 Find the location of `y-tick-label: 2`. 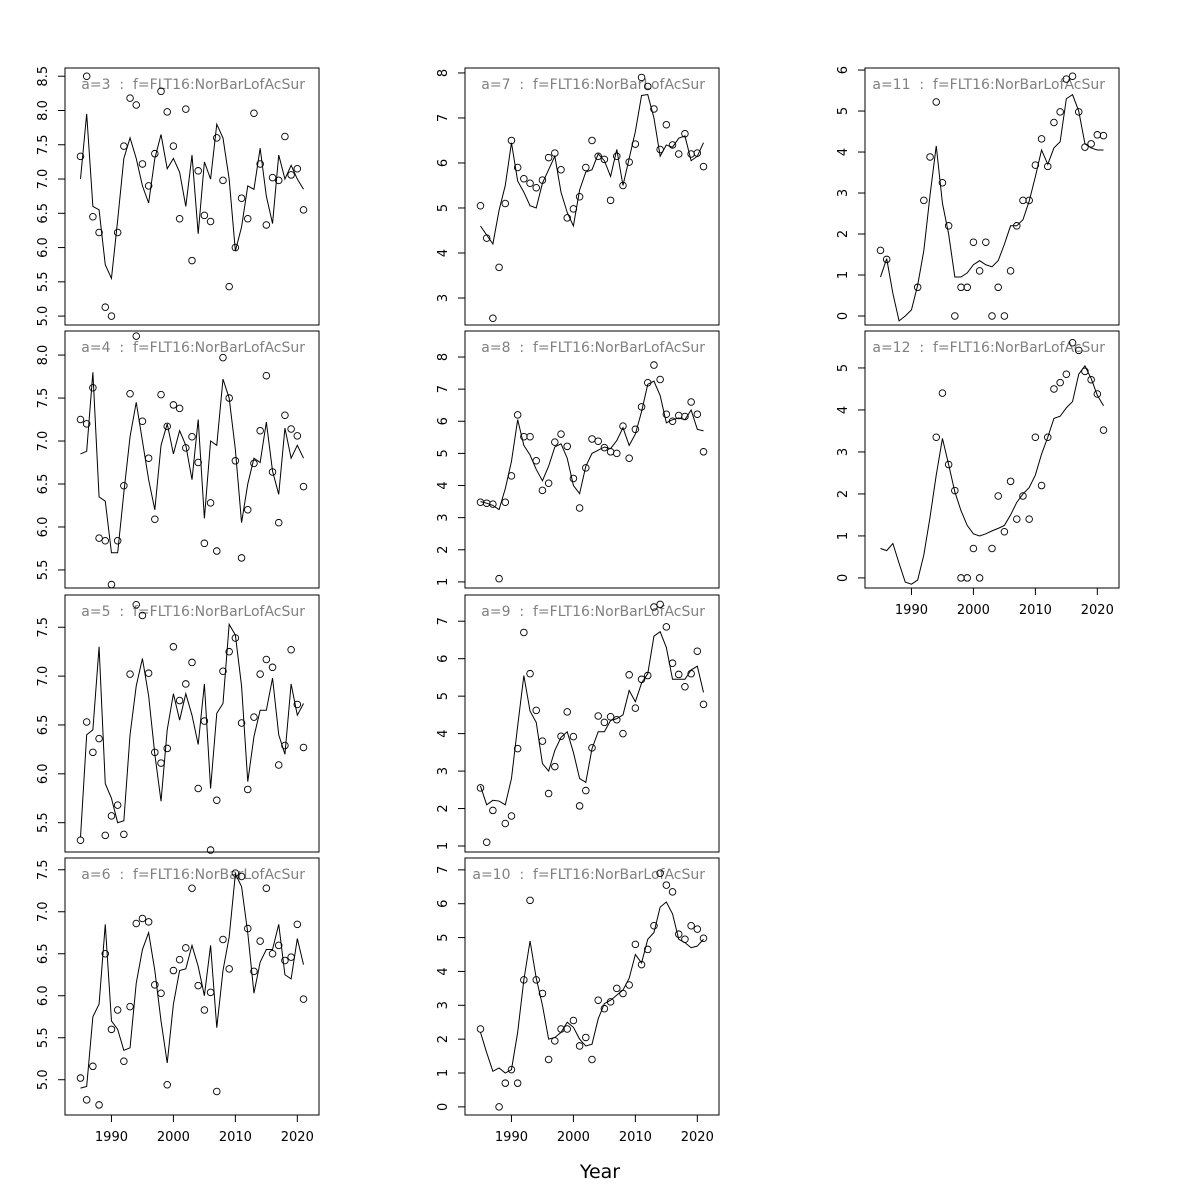

y-tick-label: 2 is located at coordinates (443, 808).